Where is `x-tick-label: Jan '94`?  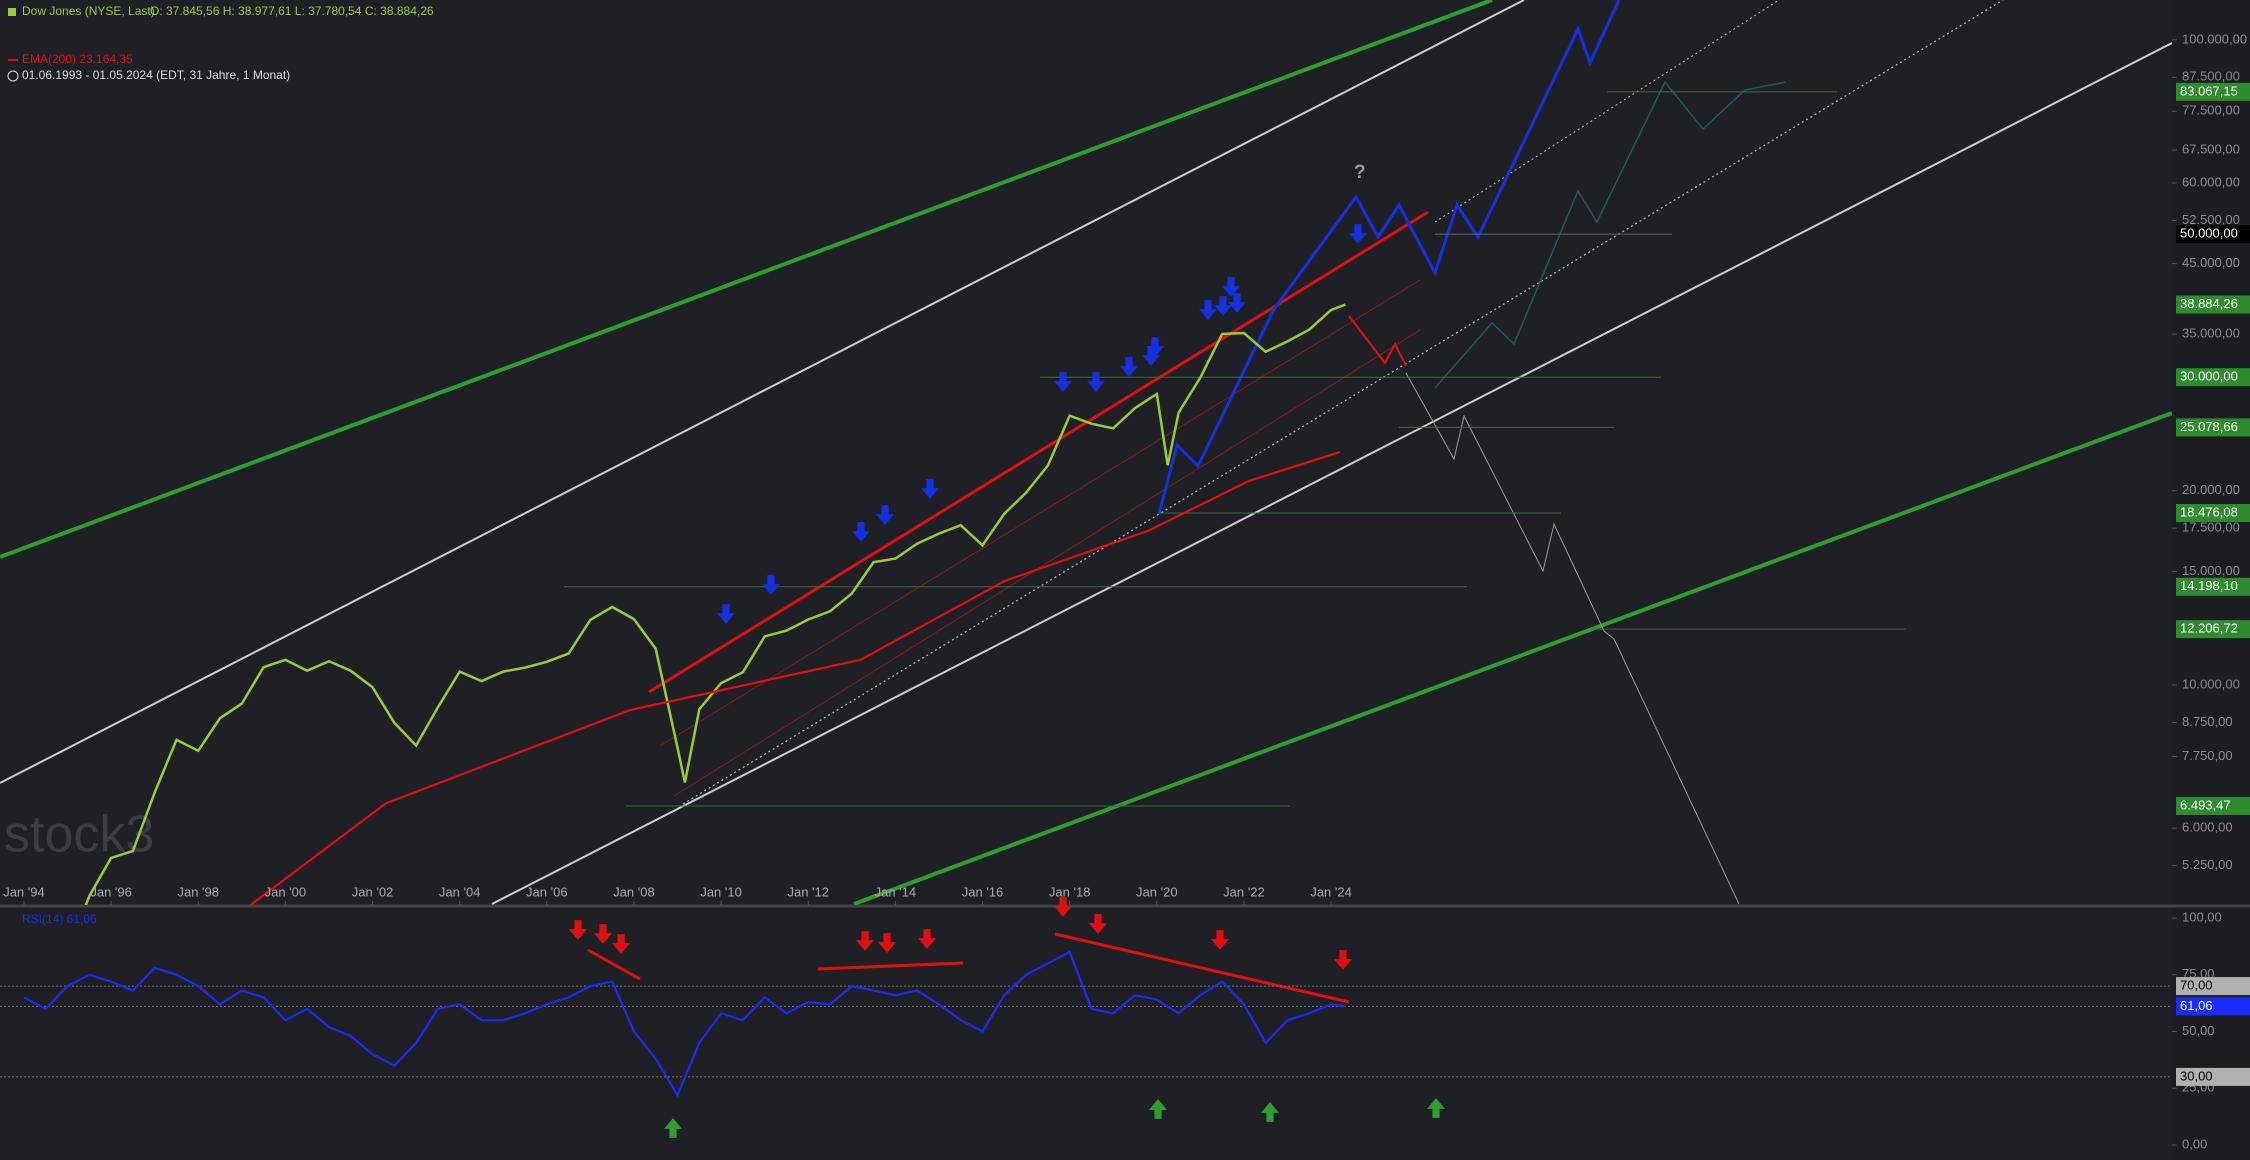 x-tick-label: Jan '94 is located at coordinates (24, 891).